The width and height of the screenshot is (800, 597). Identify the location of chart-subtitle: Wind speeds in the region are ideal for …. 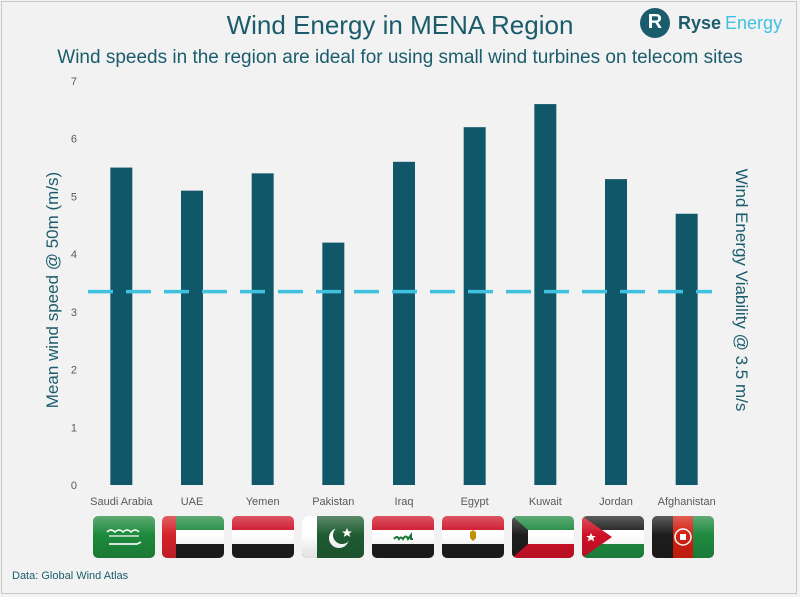
(400, 57).